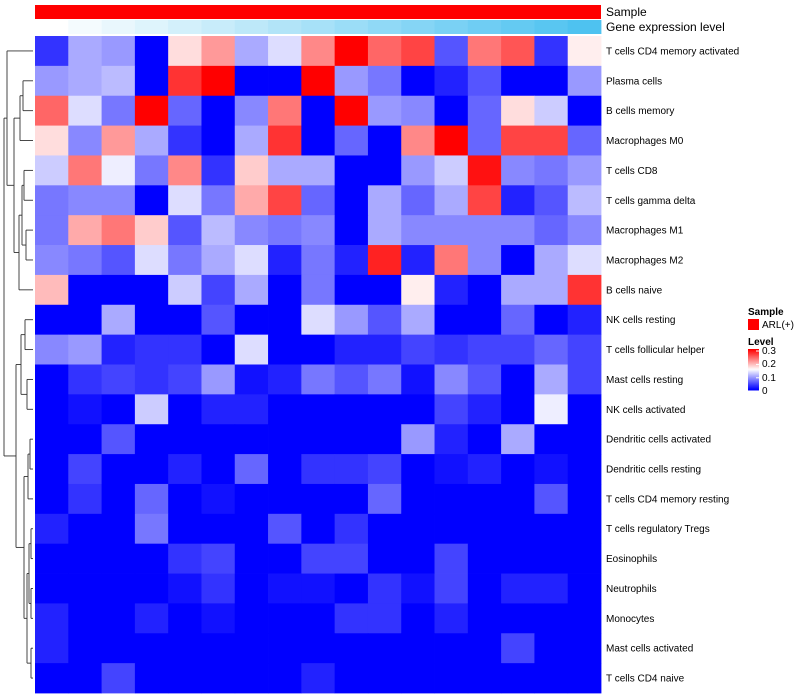  I want to click on row-label: T cells CD8, so click(632, 171).